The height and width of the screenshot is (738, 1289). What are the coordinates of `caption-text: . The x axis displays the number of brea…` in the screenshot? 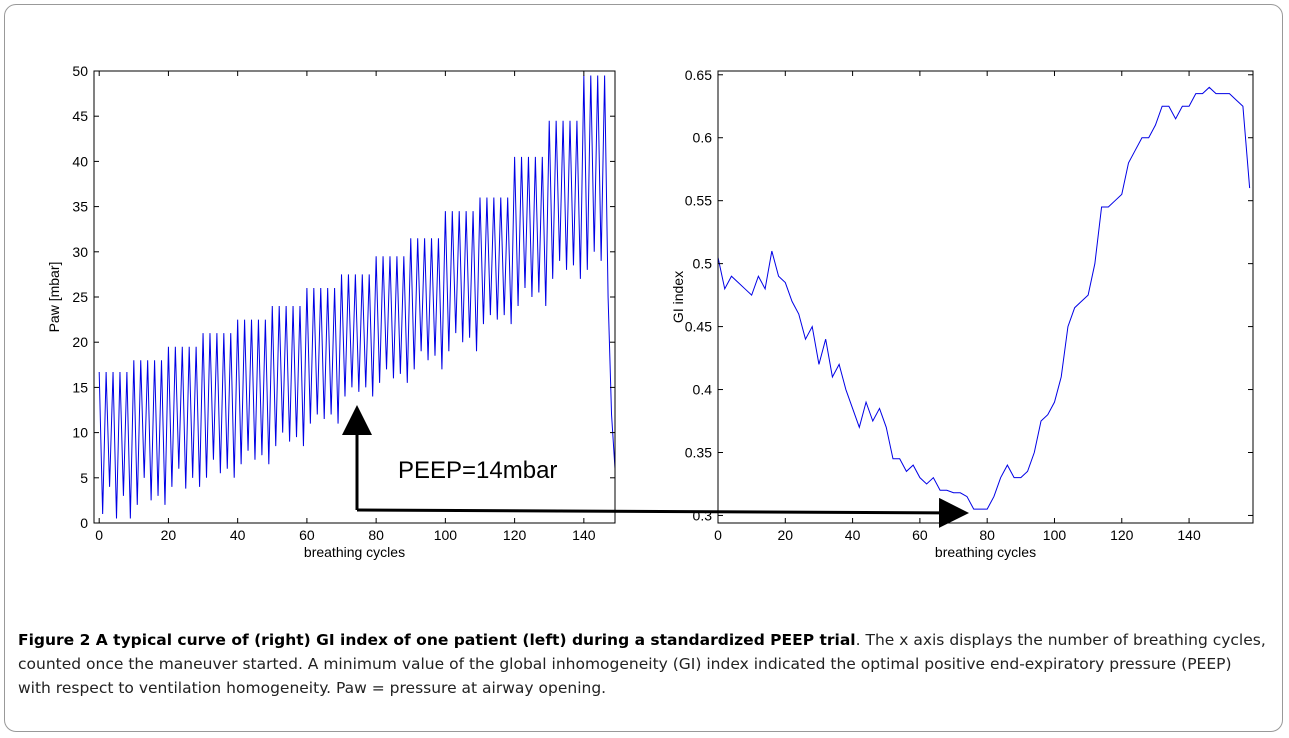 It's located at (642, 664).